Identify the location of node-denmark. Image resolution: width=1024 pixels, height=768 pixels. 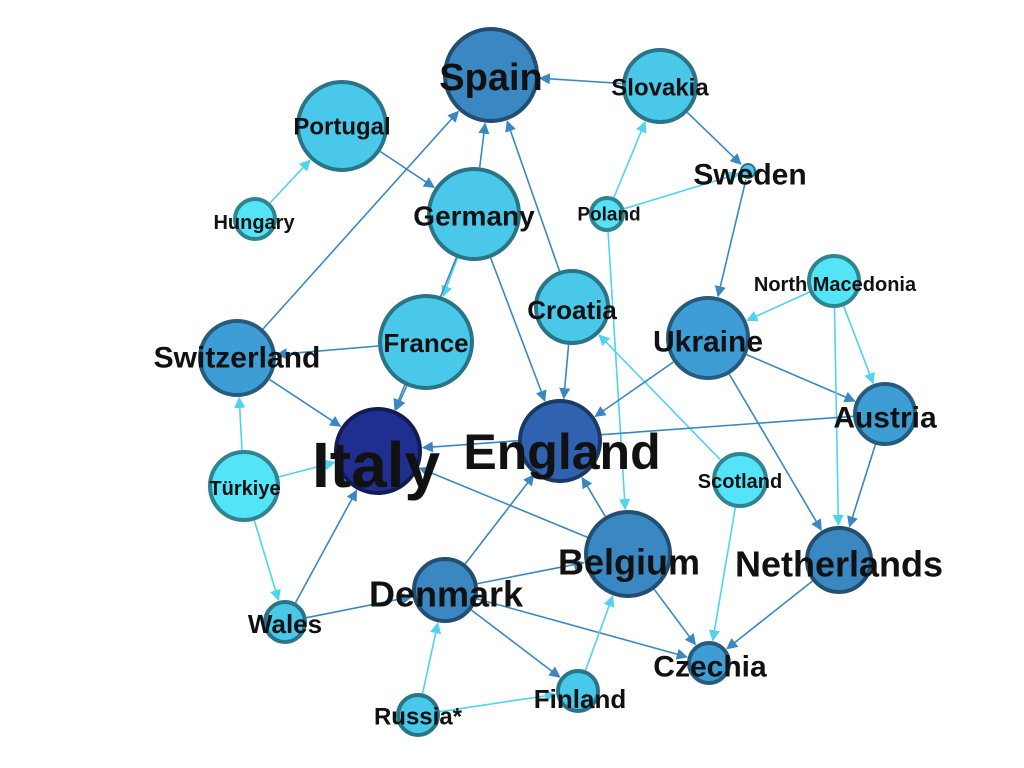
(445, 590).